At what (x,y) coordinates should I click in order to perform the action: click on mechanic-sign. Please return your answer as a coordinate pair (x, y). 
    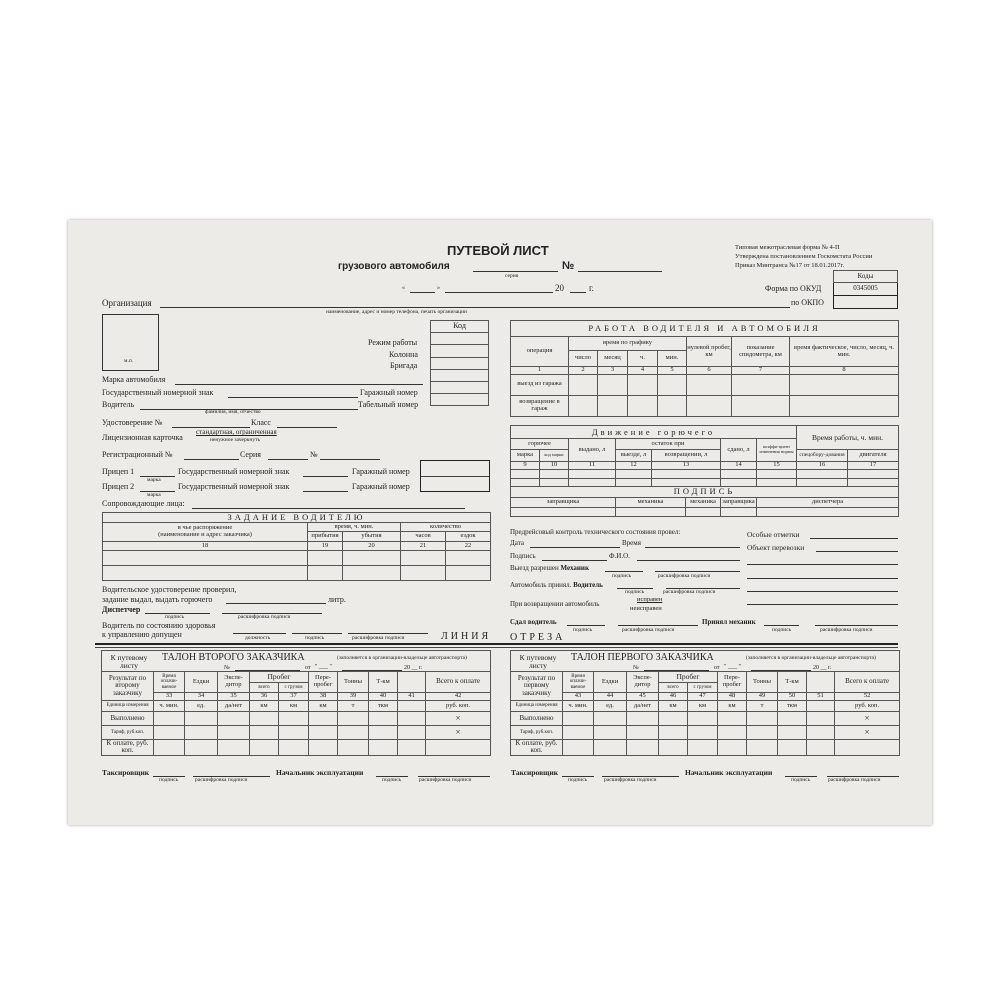
    Looking at the image, I should click on (624, 571).